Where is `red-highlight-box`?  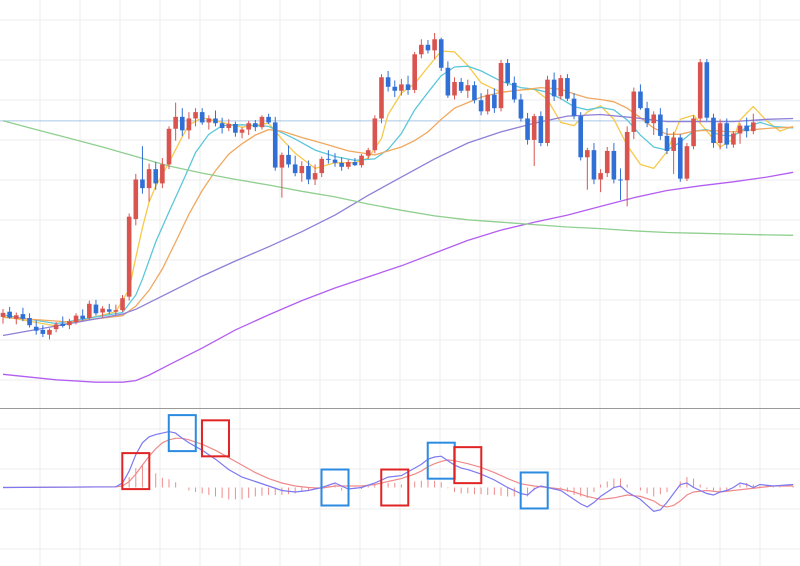 red-highlight-box is located at coordinates (215, 438).